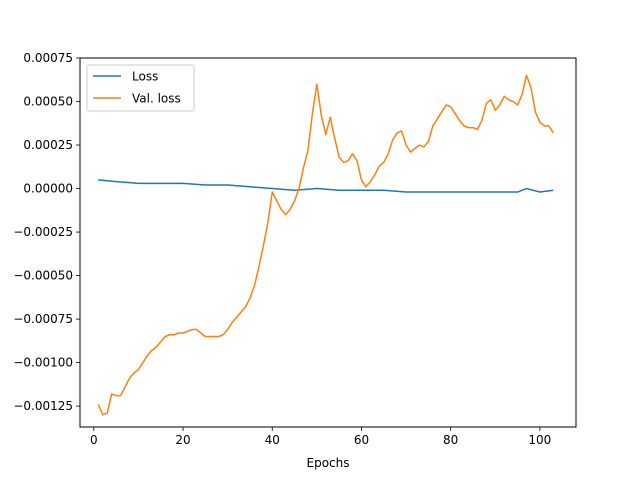 The image size is (640, 485). What do you see at coordinates (450, 440) in the screenshot?
I see `x-tick-label: 80` at bounding box center [450, 440].